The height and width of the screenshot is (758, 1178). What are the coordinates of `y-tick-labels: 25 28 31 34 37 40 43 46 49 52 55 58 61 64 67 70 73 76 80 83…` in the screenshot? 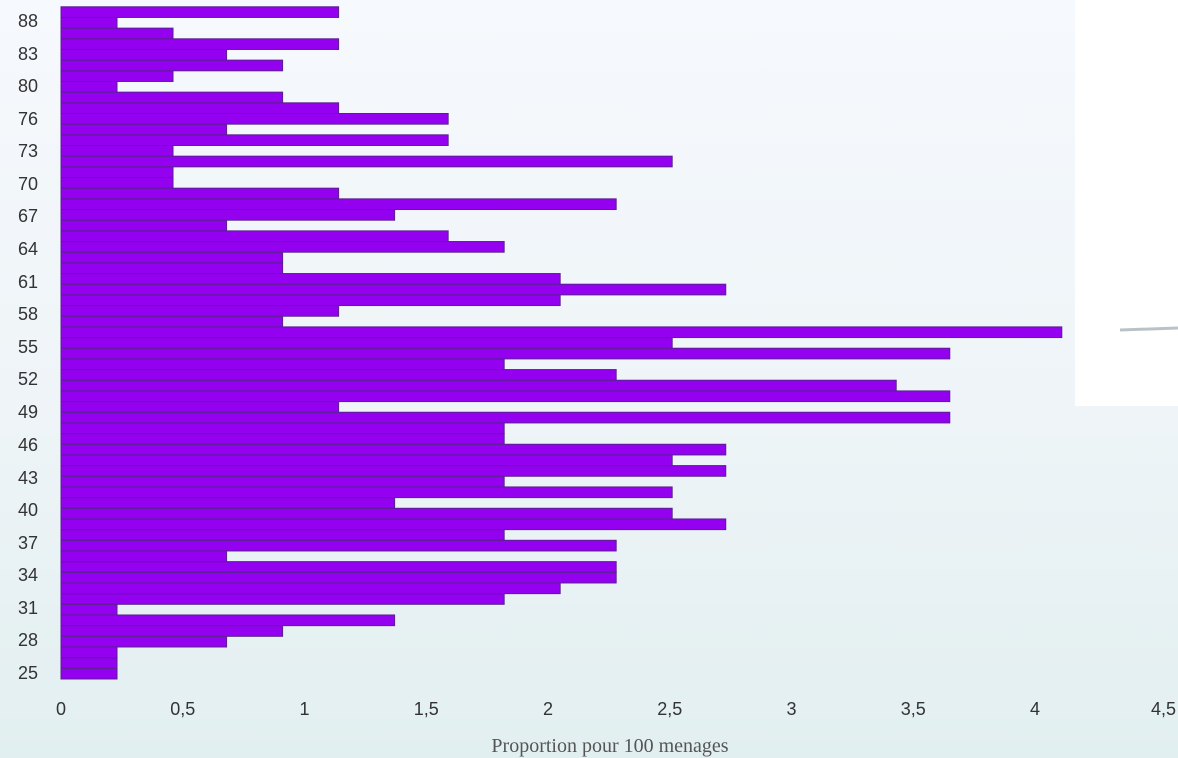 It's located at (28, 347).